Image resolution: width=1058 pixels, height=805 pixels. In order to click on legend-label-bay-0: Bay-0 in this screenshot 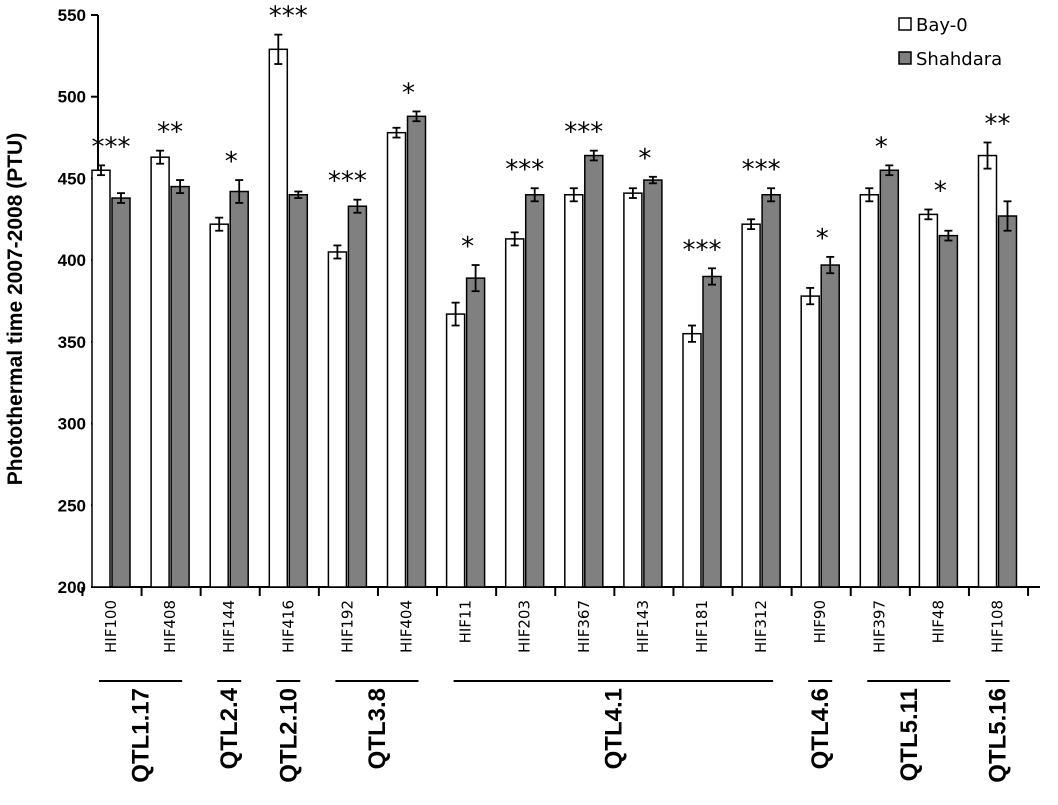, I will do `click(942, 25)`.